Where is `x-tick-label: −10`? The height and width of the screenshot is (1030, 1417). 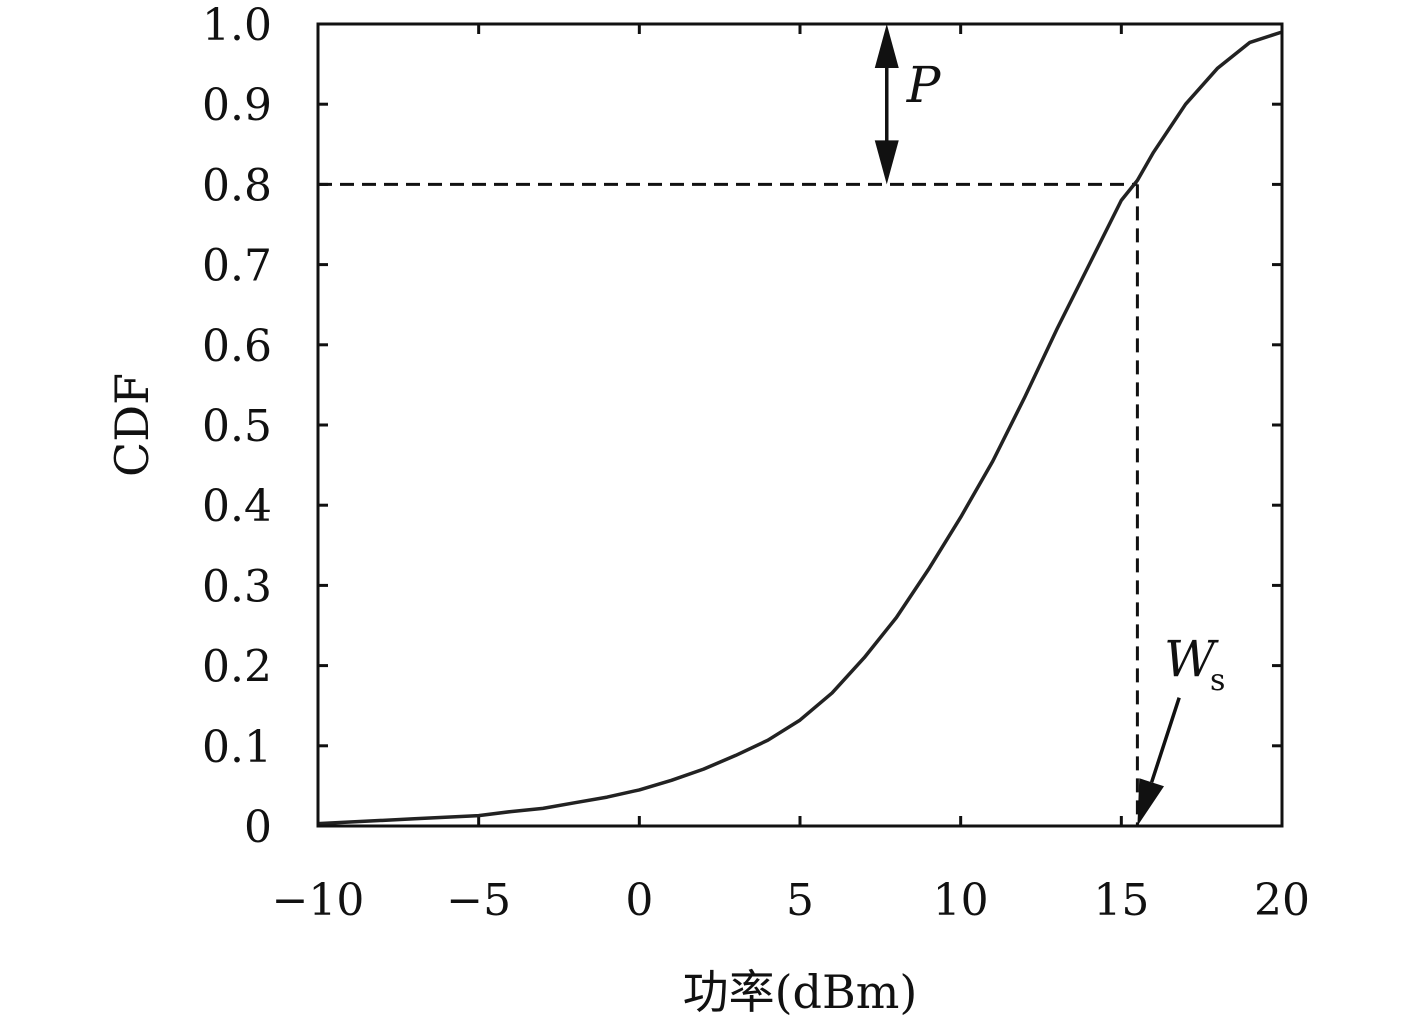
x-tick-label: −10 is located at coordinates (318, 900).